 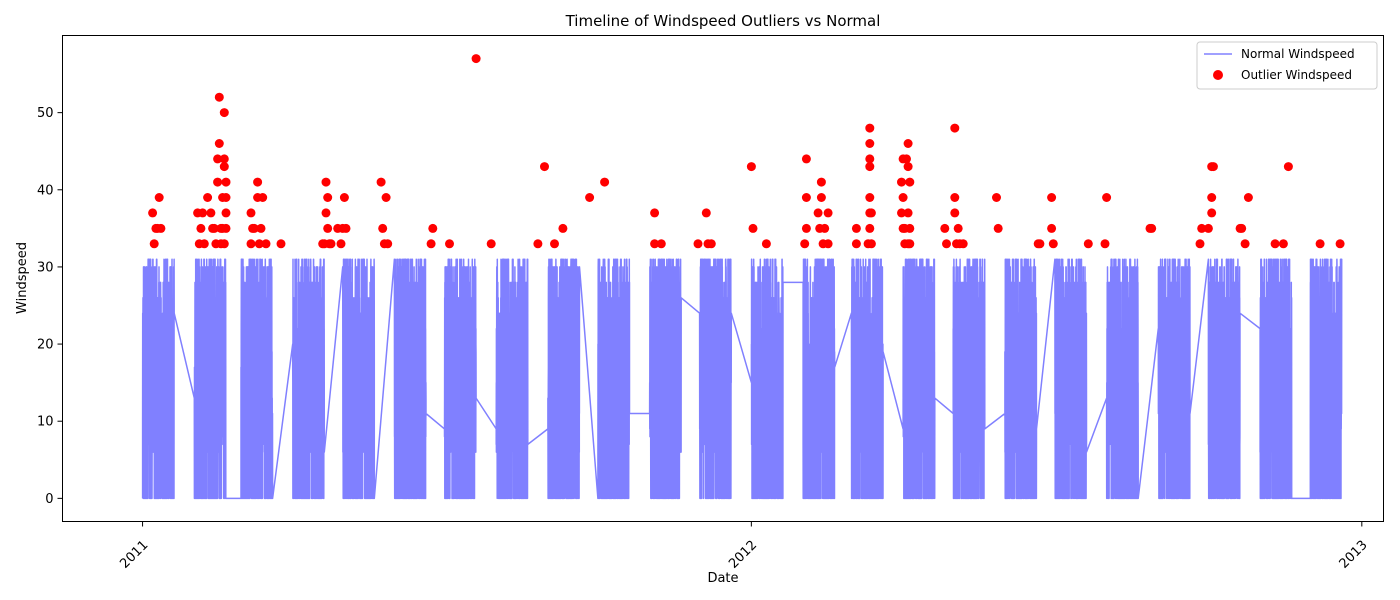 I want to click on legend-label-normal: Normal Windspeed, so click(x=1298, y=54).